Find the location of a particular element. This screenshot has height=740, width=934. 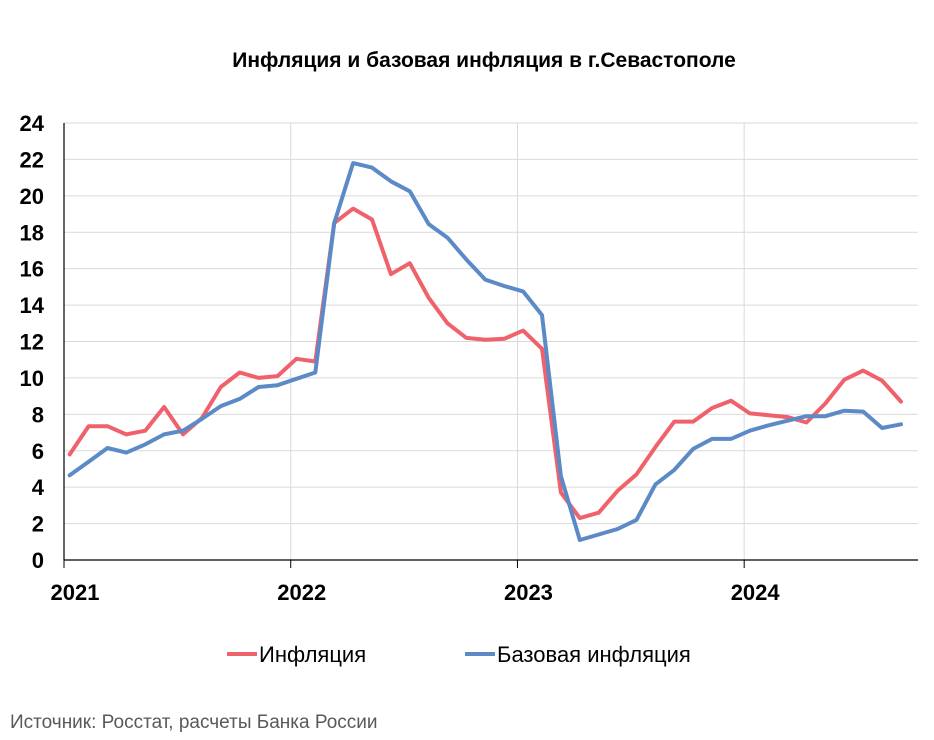

x-tick-label: 2023 is located at coordinates (528, 592).